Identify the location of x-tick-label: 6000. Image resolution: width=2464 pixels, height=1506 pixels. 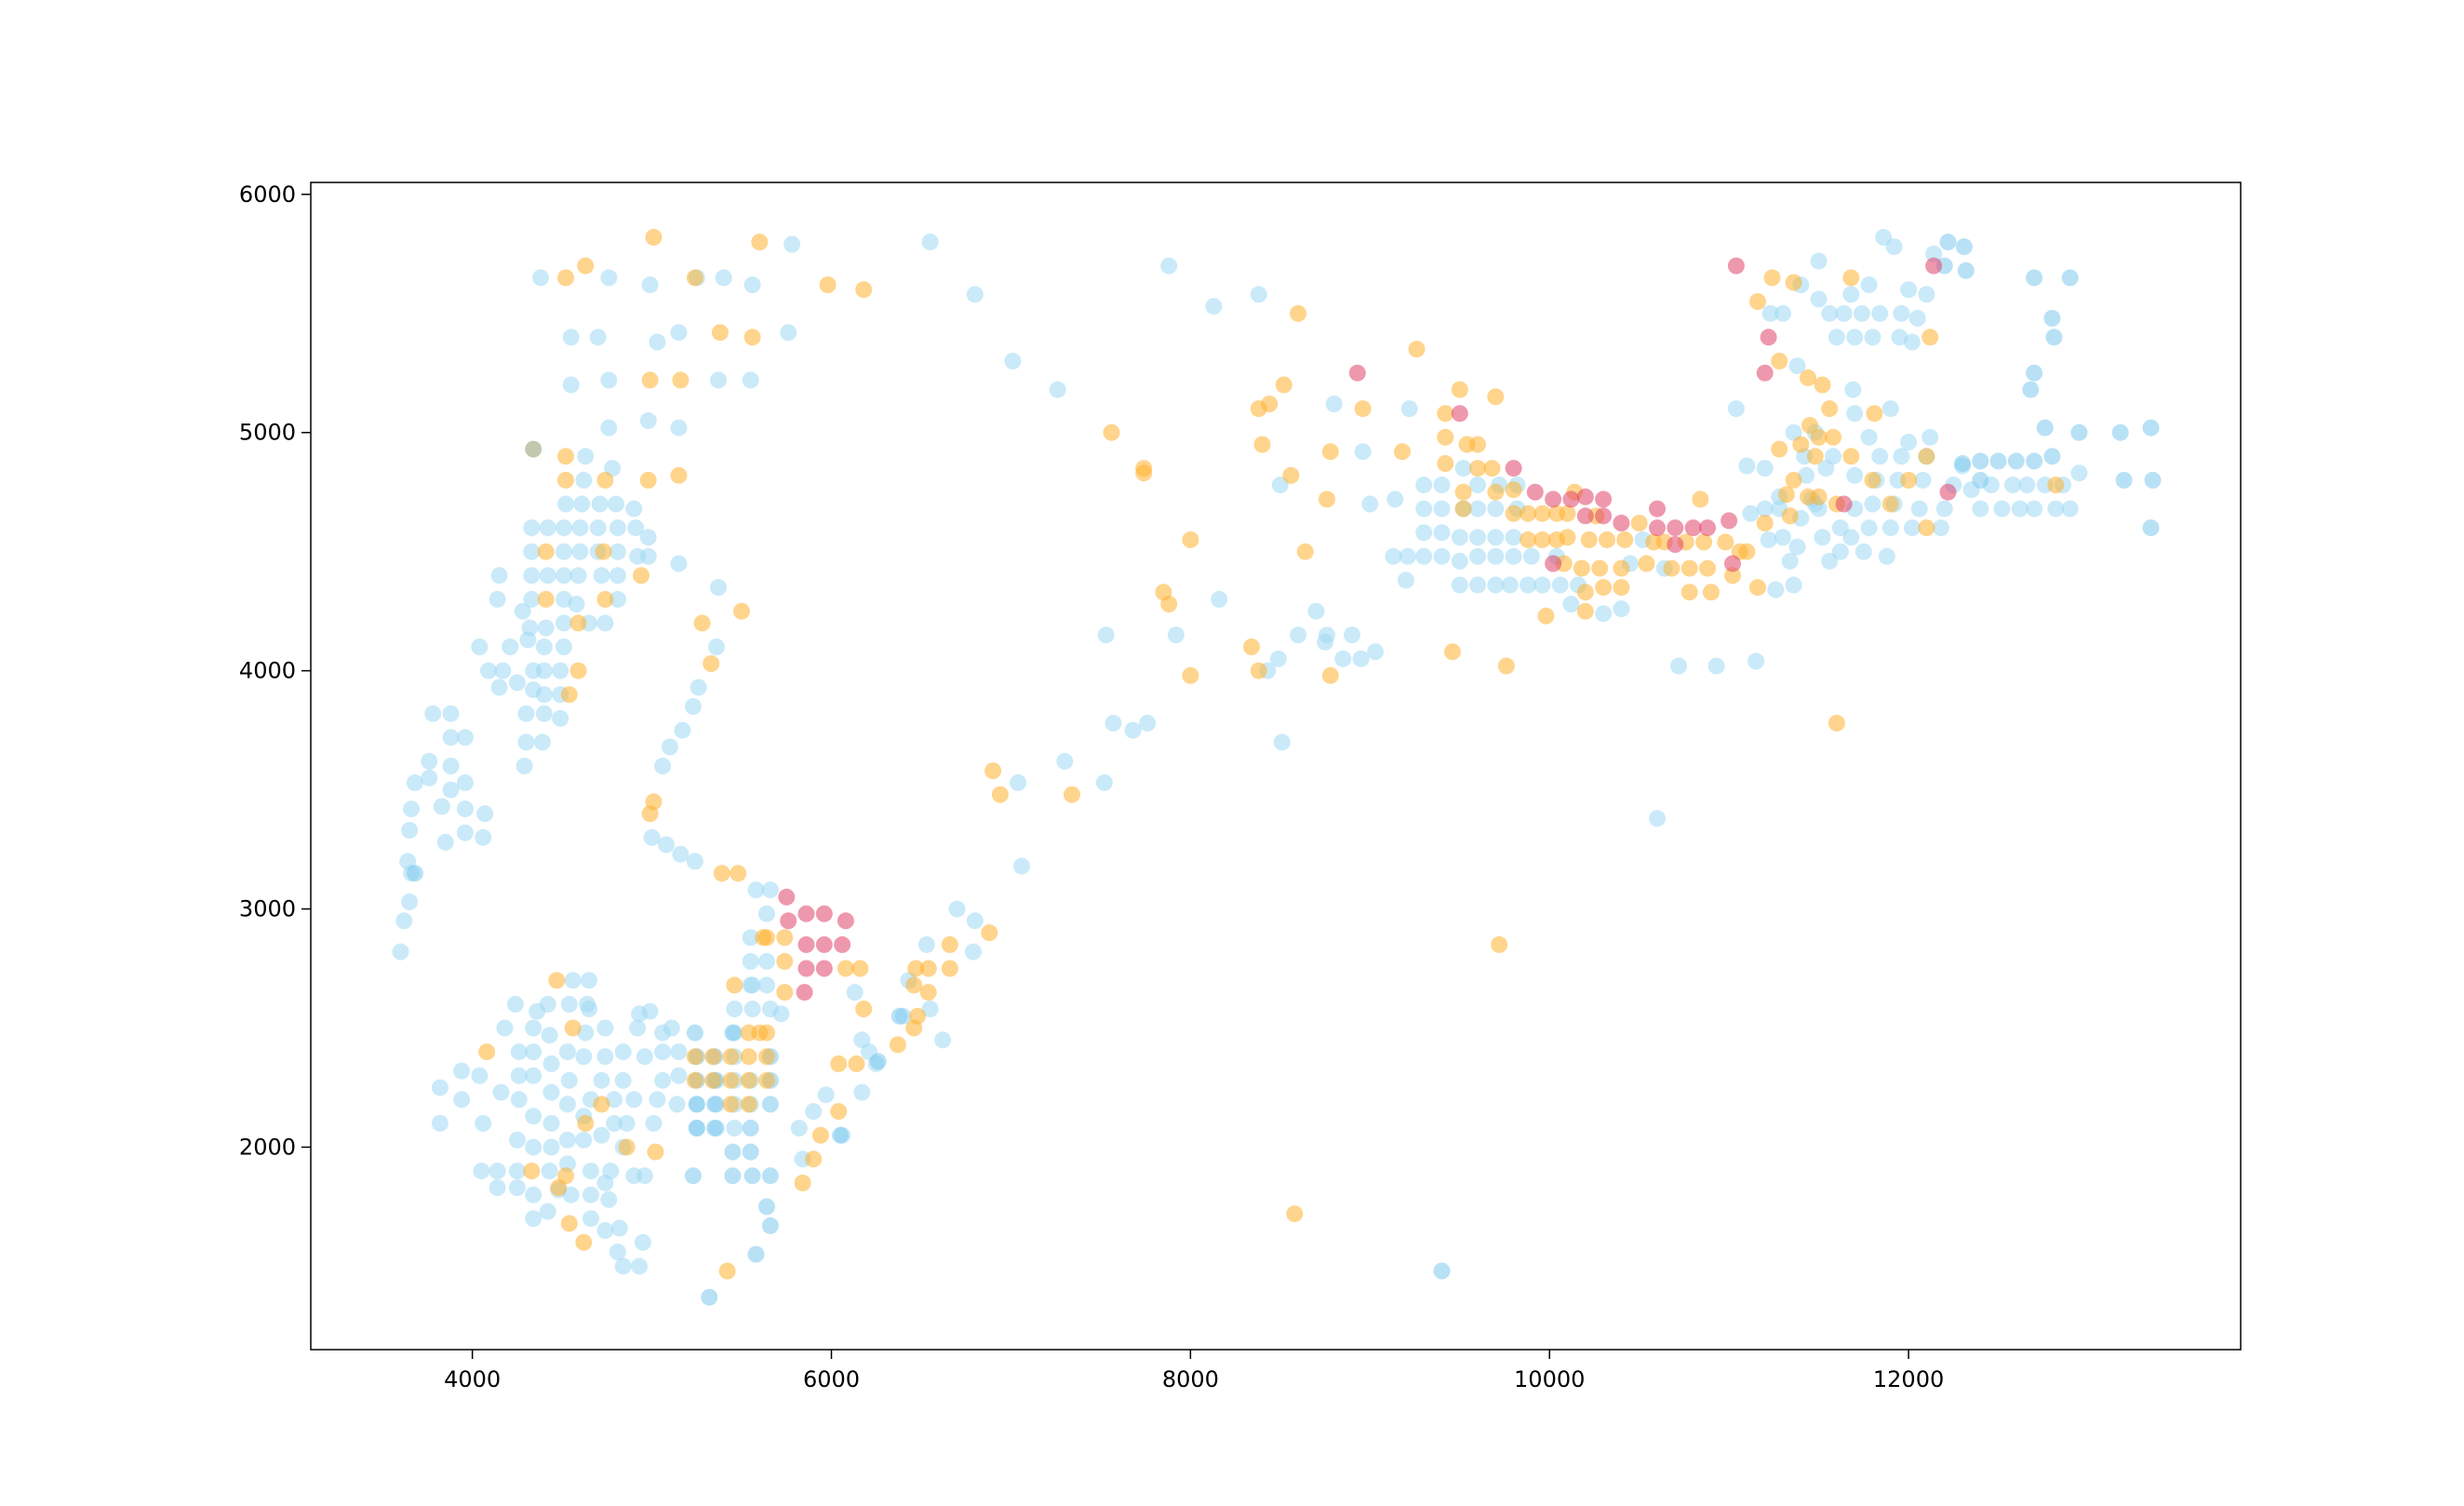
(831, 1379).